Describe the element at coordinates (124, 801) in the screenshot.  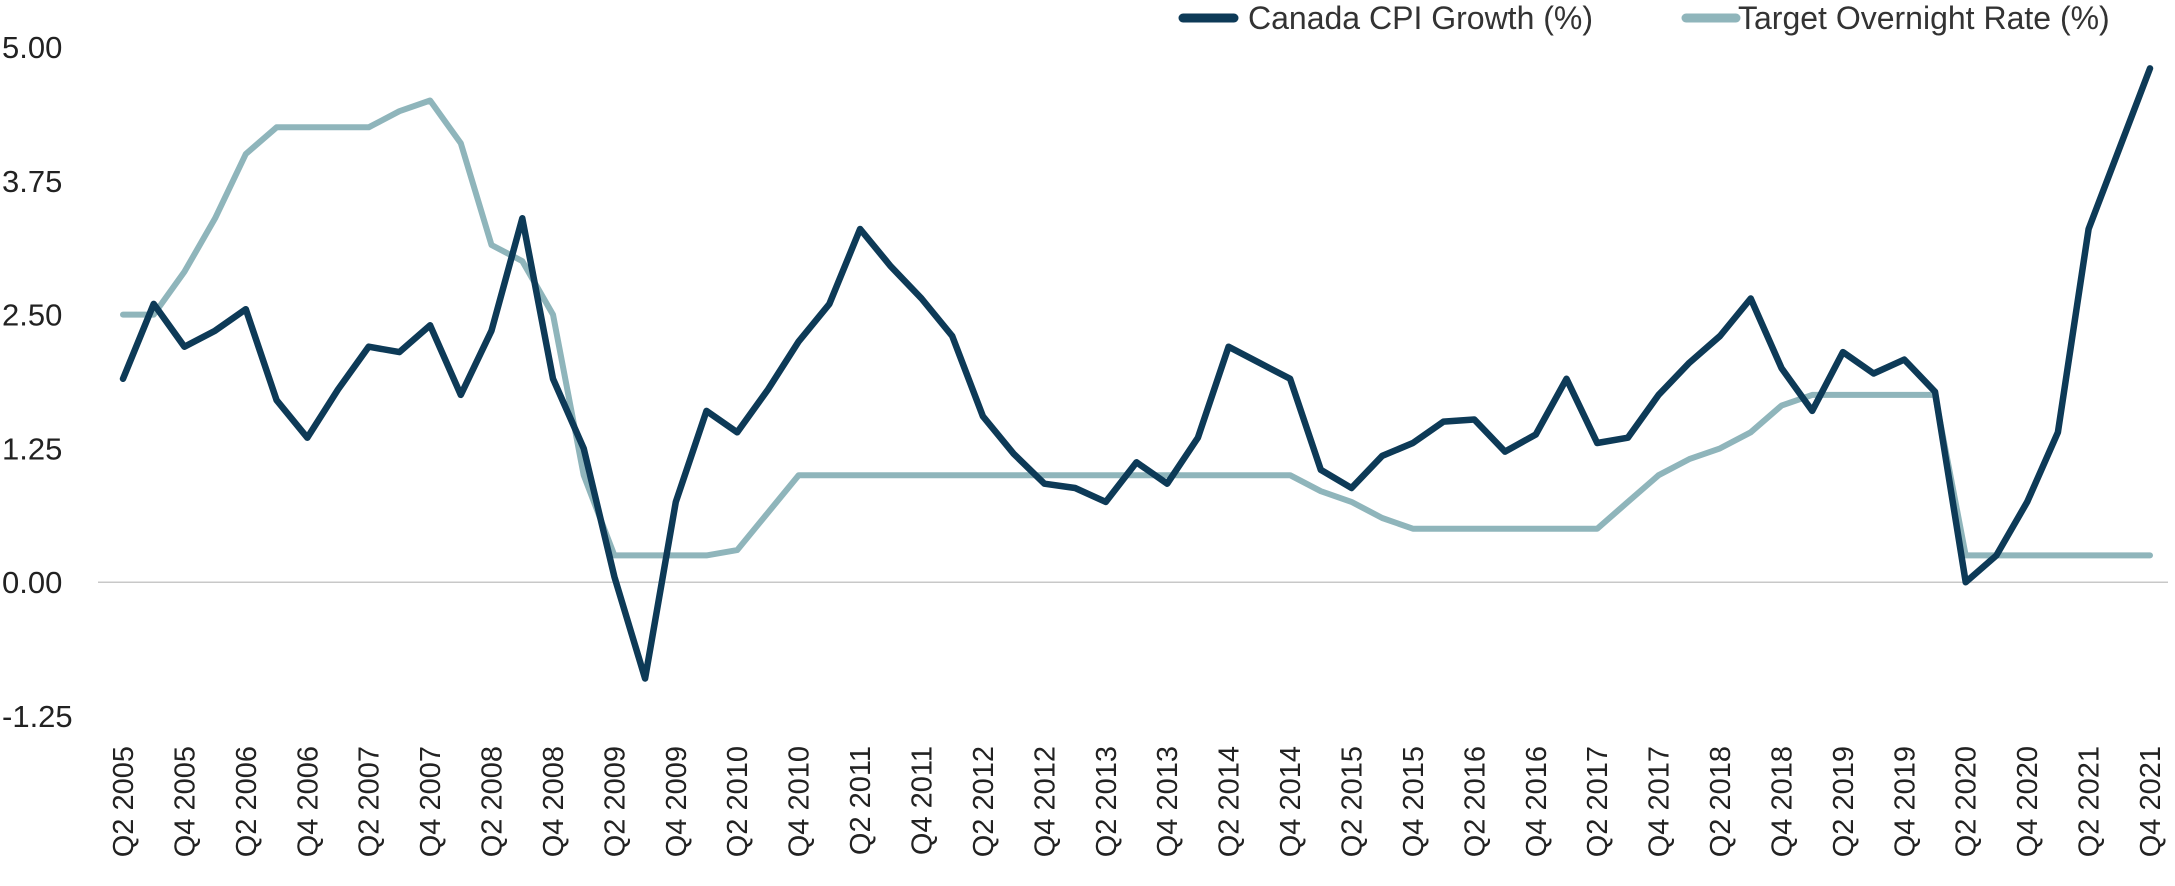
I see `x-tick-label: Q2 2005` at that location.